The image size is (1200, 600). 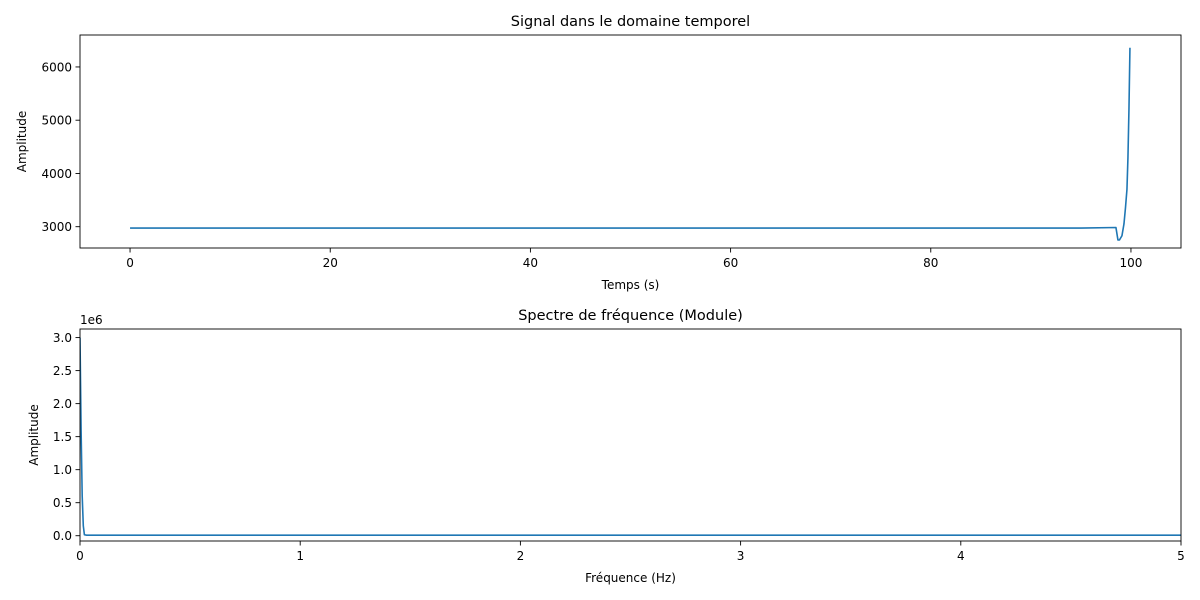 I want to click on x-tick-label: 1, so click(x=300, y=556).